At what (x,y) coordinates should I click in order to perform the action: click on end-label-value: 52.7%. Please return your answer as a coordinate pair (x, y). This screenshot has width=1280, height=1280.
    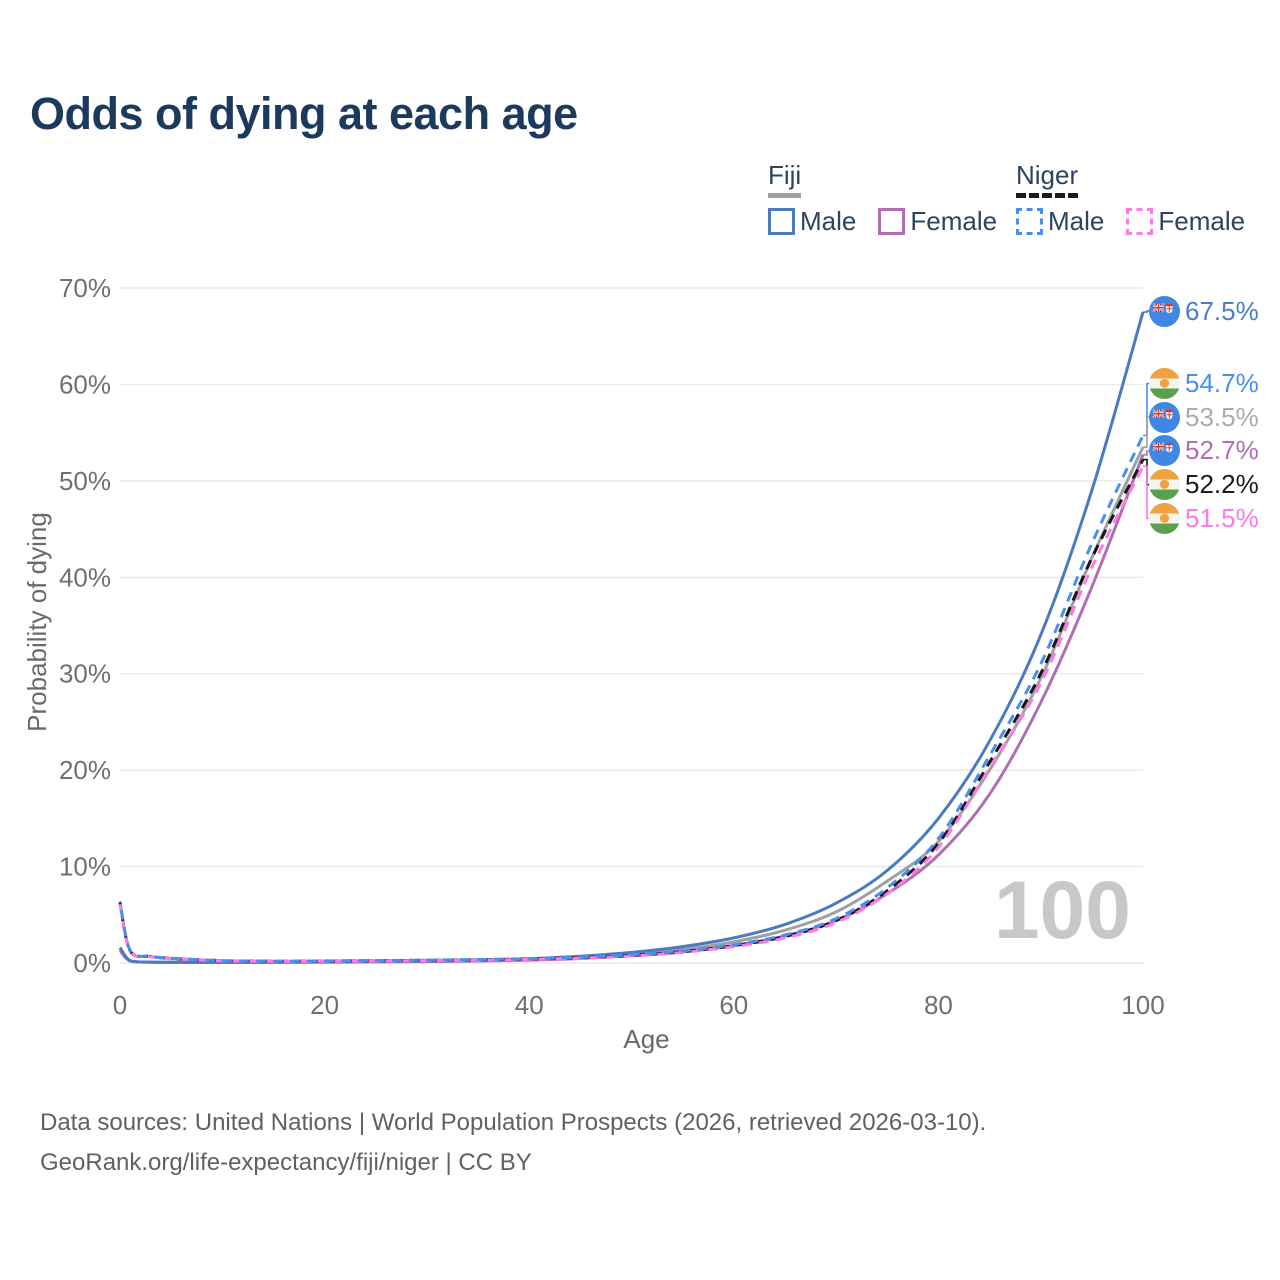
    Looking at the image, I should click on (1222, 450).